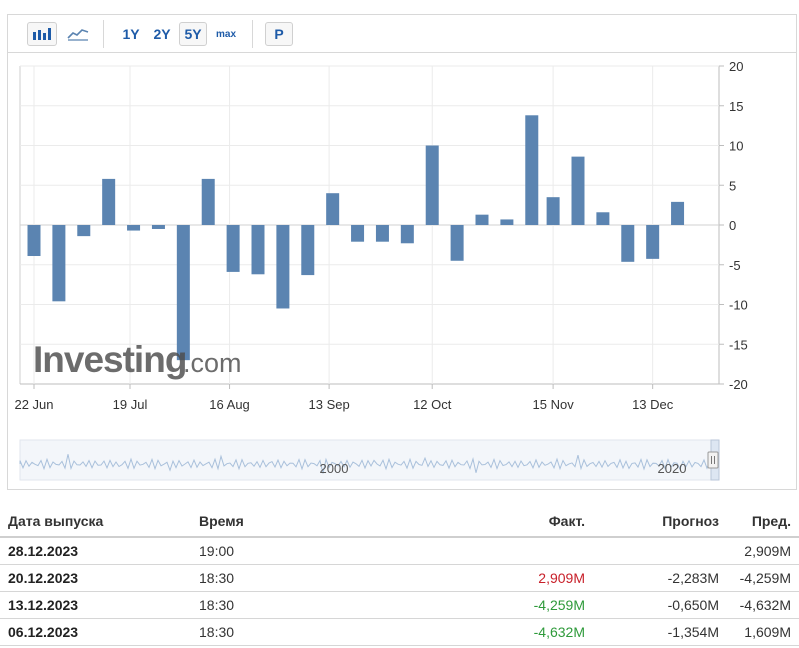 This screenshot has height=648, width=799. I want to click on cell-date: 20.12.2023, so click(95, 578).